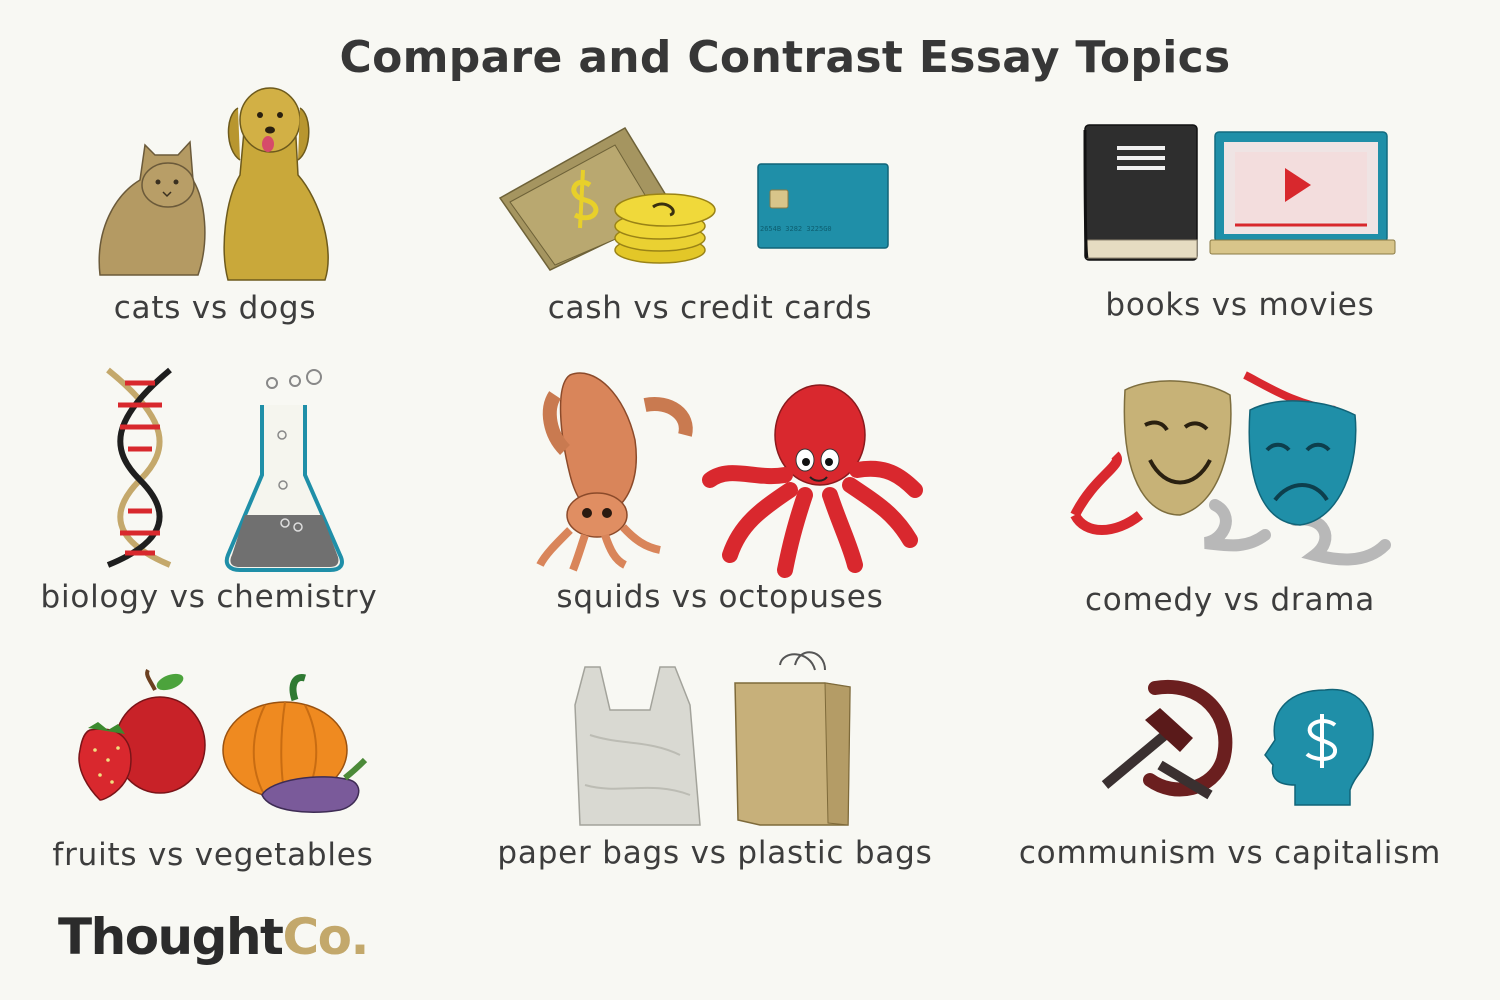  Describe the element at coordinates (1230, 600) in the screenshot. I see `topic-label: comedy vs drama` at that location.